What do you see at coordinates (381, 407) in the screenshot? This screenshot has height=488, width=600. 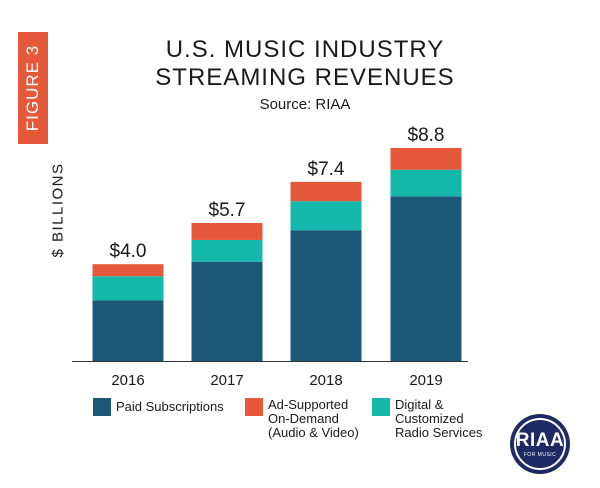 I see `legend-swatch-radio` at bounding box center [381, 407].